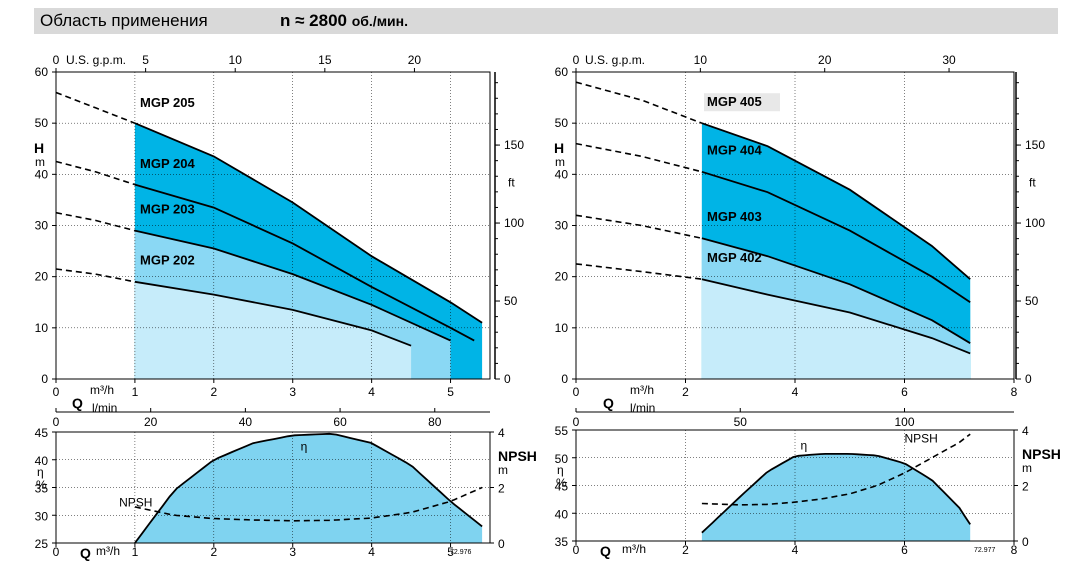 The image size is (1083, 569). I want to click on lmin-label: l/min, so click(642, 408).